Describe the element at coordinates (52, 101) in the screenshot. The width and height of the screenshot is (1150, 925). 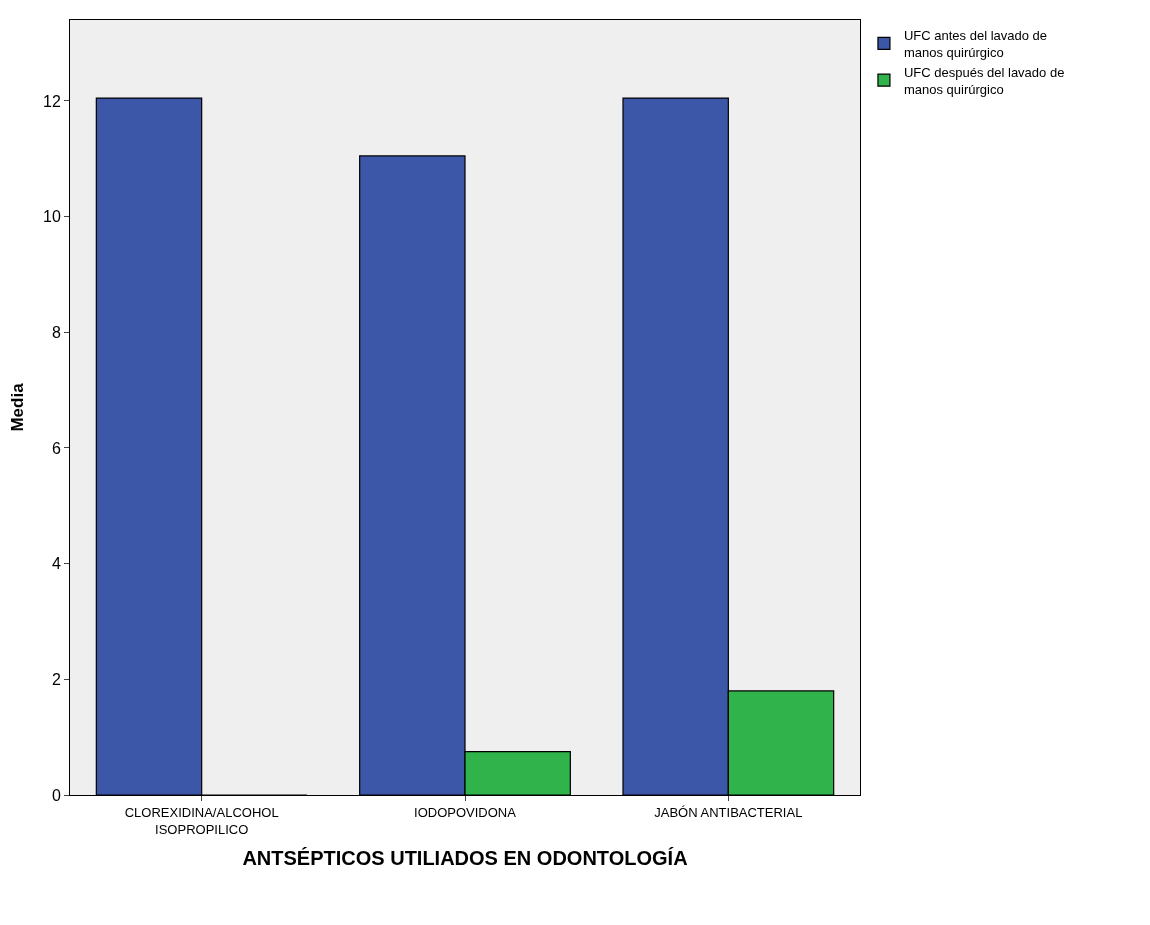
I see `y-tick-label: 12` at that location.